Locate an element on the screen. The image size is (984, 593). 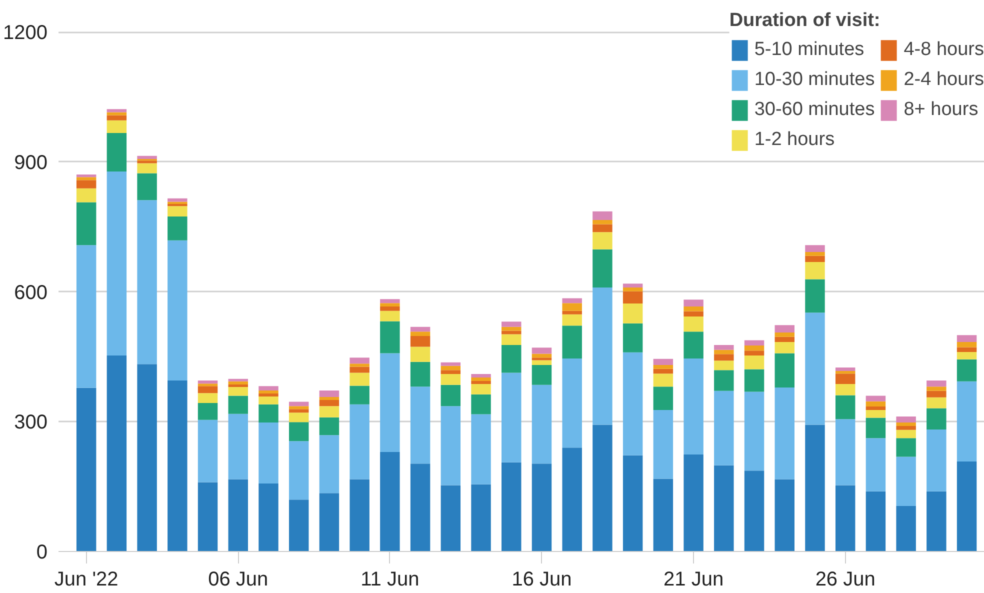
x-tick-label: 06 Jun is located at coordinates (238, 579).